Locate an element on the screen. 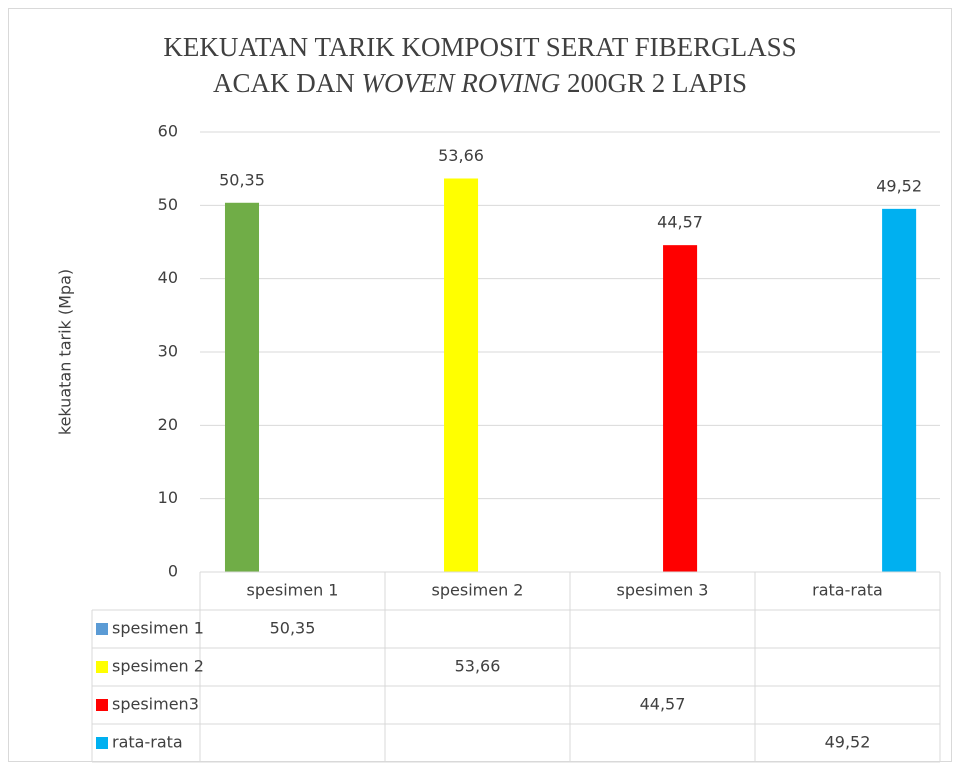 The image size is (960, 770). y-tick-label: 30 is located at coordinates (168, 351).